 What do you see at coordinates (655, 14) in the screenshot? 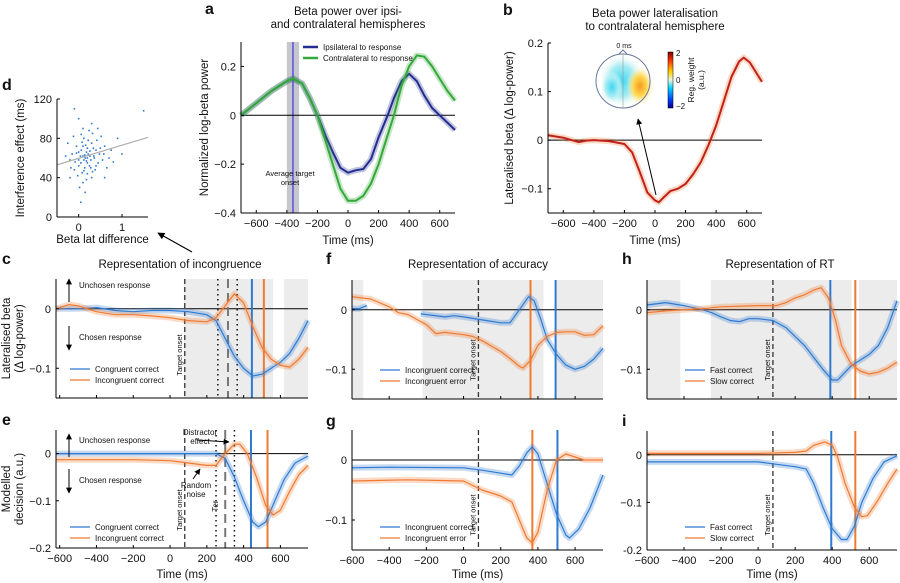
I see `panel-title: Beta power lateralisation` at bounding box center [655, 14].